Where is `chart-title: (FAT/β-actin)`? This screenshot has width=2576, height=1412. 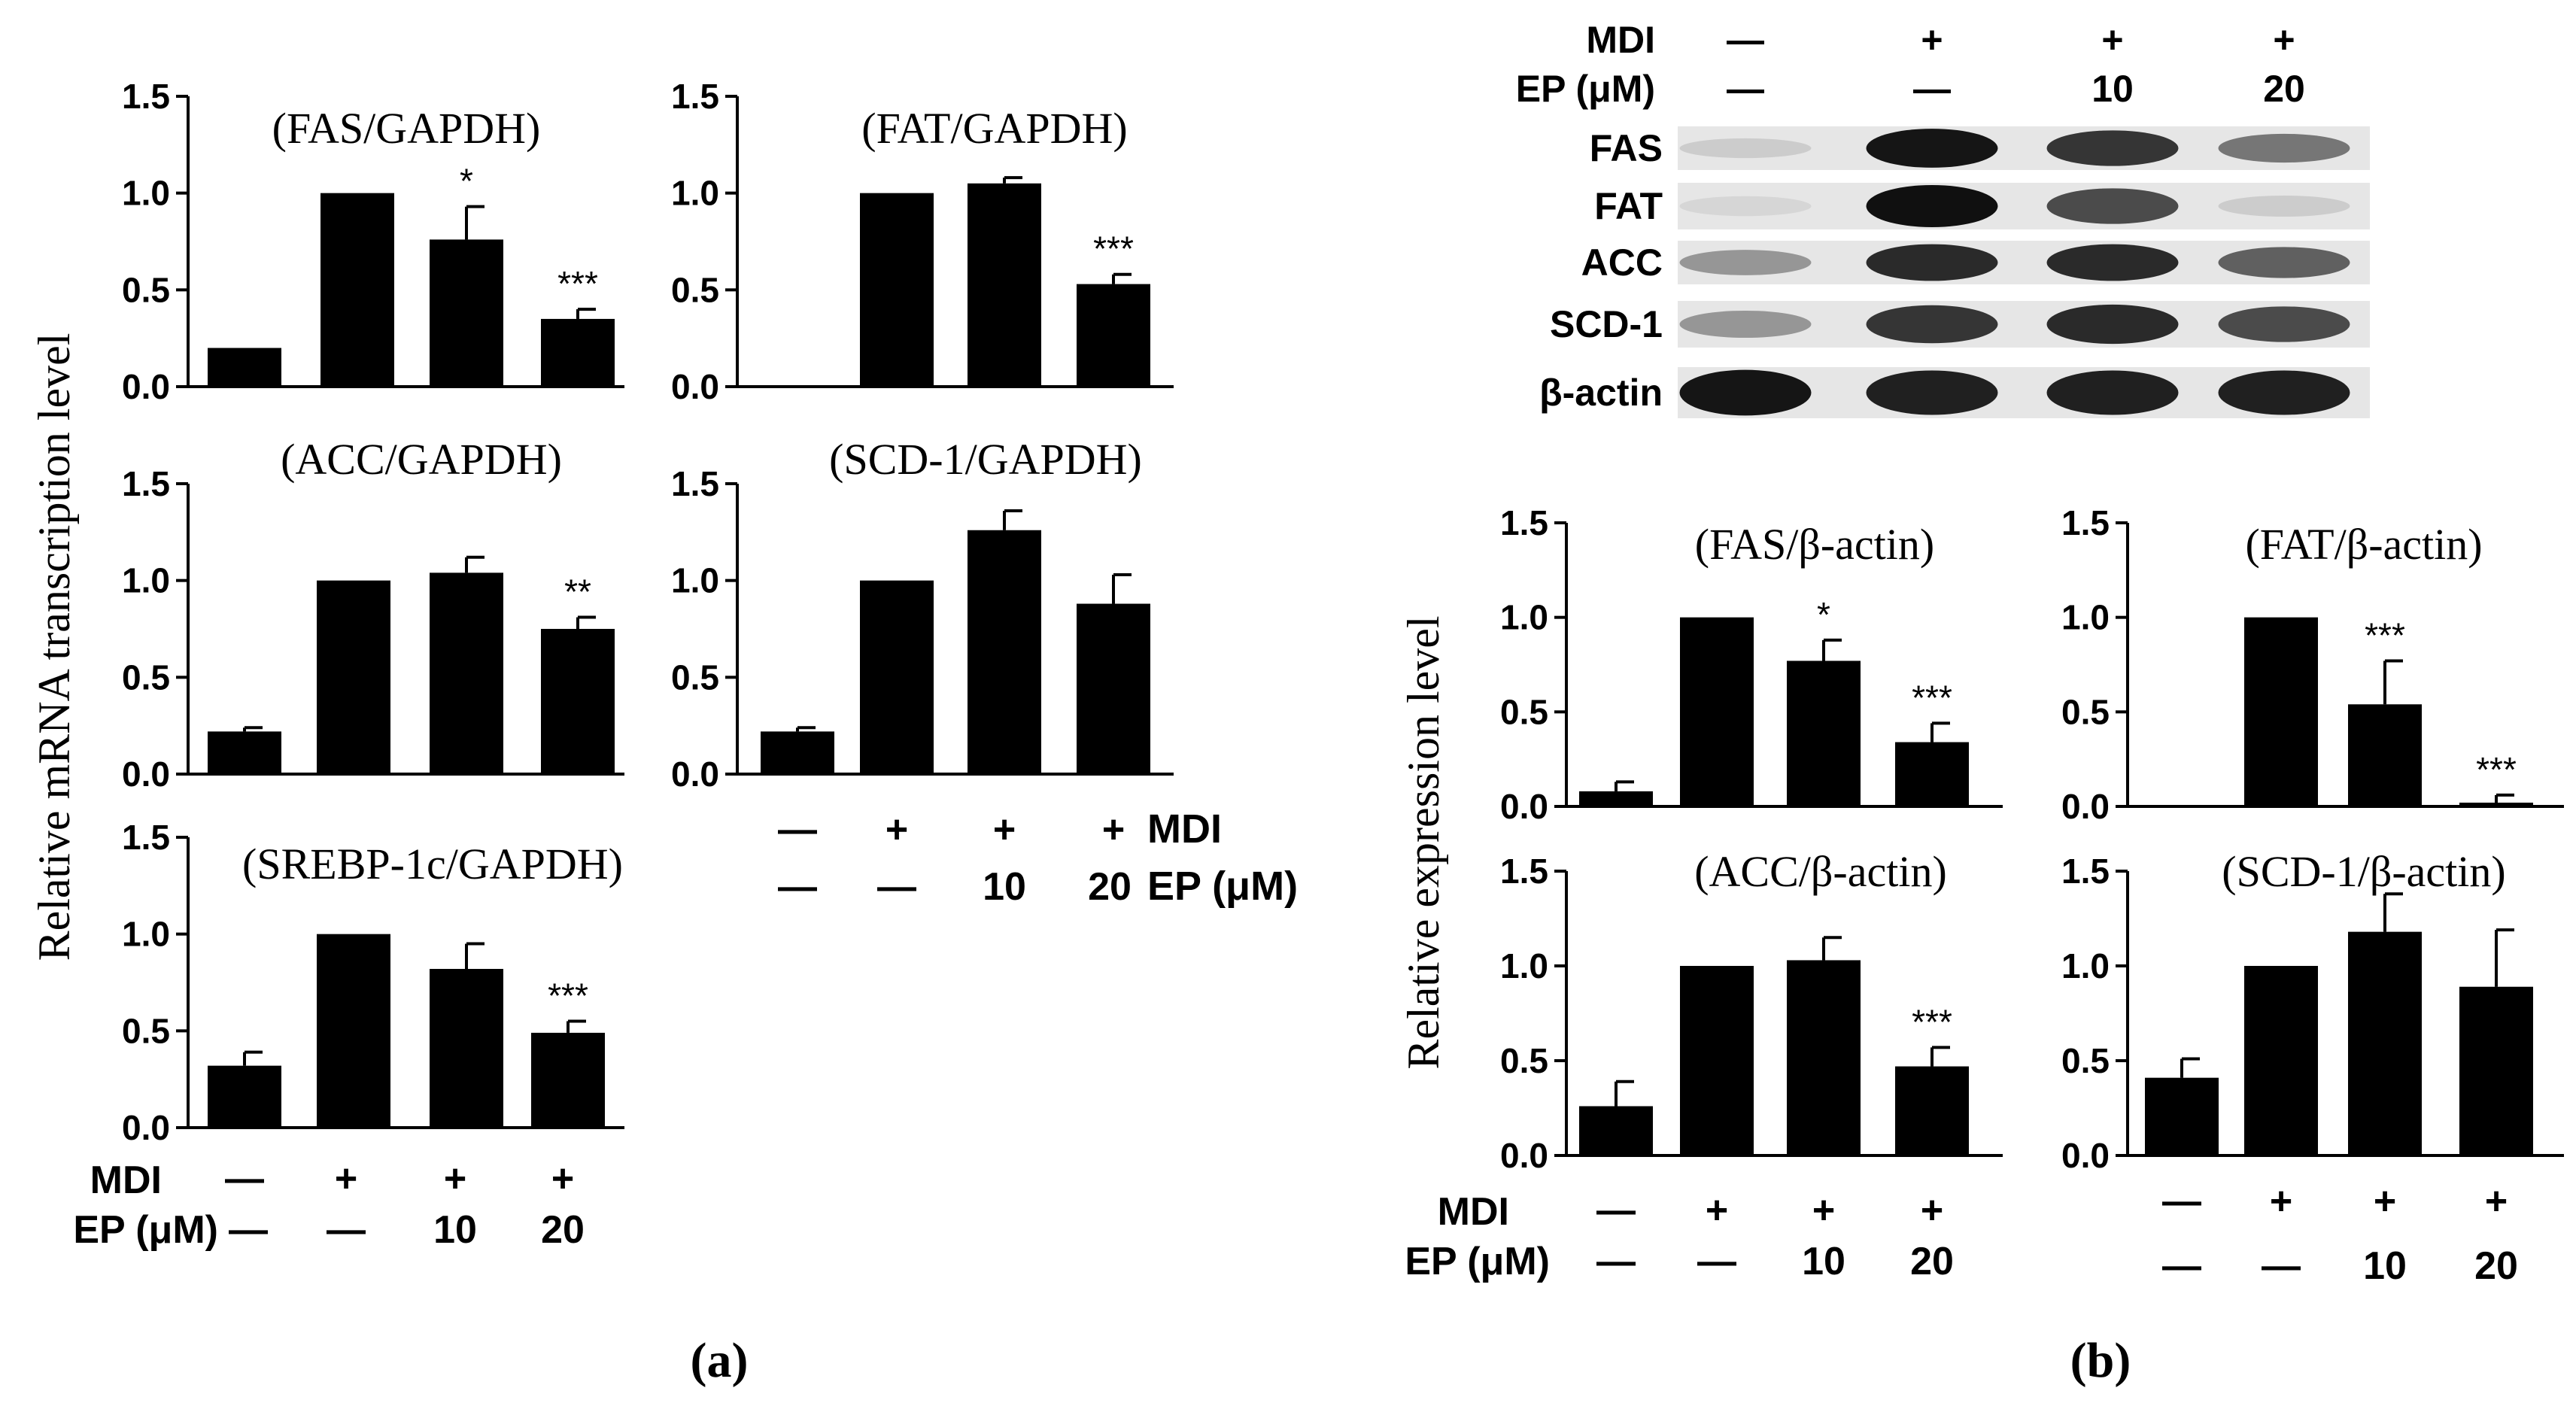
chart-title: (FAT/β-actin) is located at coordinates (2363, 544).